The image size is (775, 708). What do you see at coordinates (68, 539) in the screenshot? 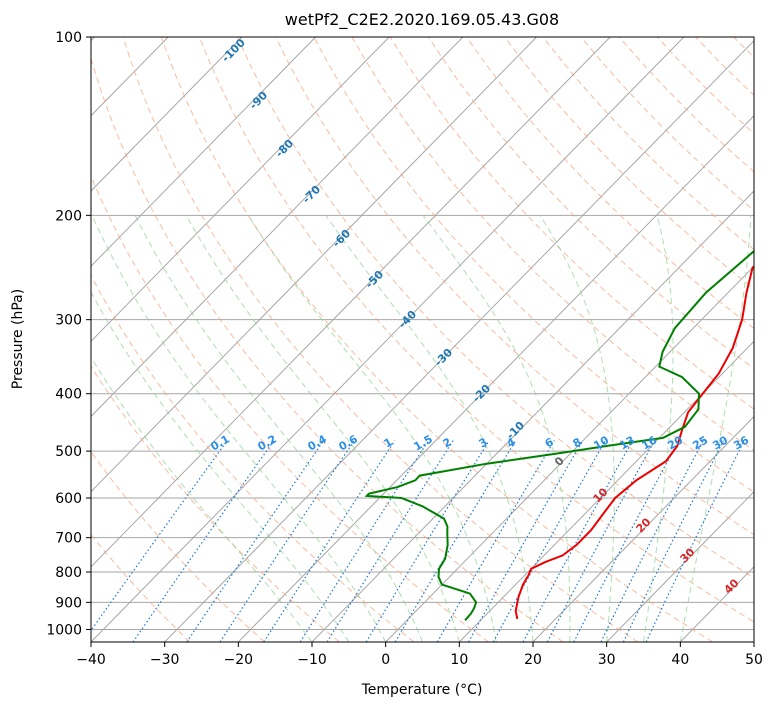
I see `y-tick-label: 700` at bounding box center [68, 539].